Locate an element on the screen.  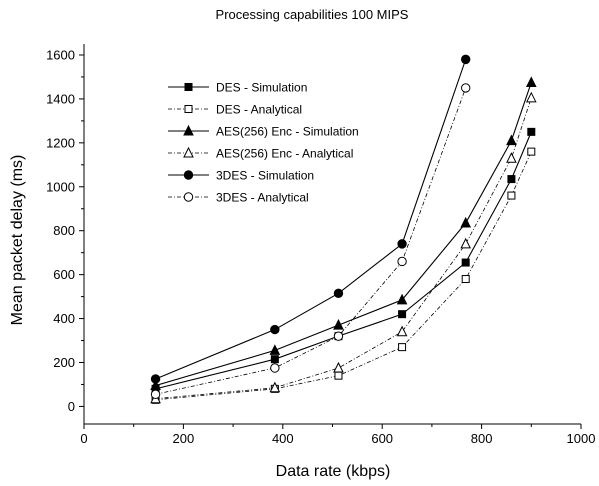
y-tick-label: 400 is located at coordinates (64, 318).